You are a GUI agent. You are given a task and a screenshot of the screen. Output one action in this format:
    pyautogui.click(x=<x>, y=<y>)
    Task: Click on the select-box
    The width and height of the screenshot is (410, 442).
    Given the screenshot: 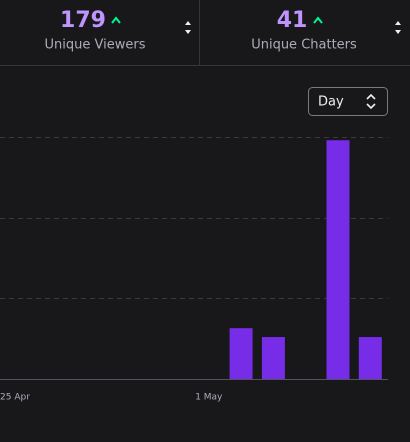 What is the action you would take?
    pyautogui.click(x=348, y=101)
    